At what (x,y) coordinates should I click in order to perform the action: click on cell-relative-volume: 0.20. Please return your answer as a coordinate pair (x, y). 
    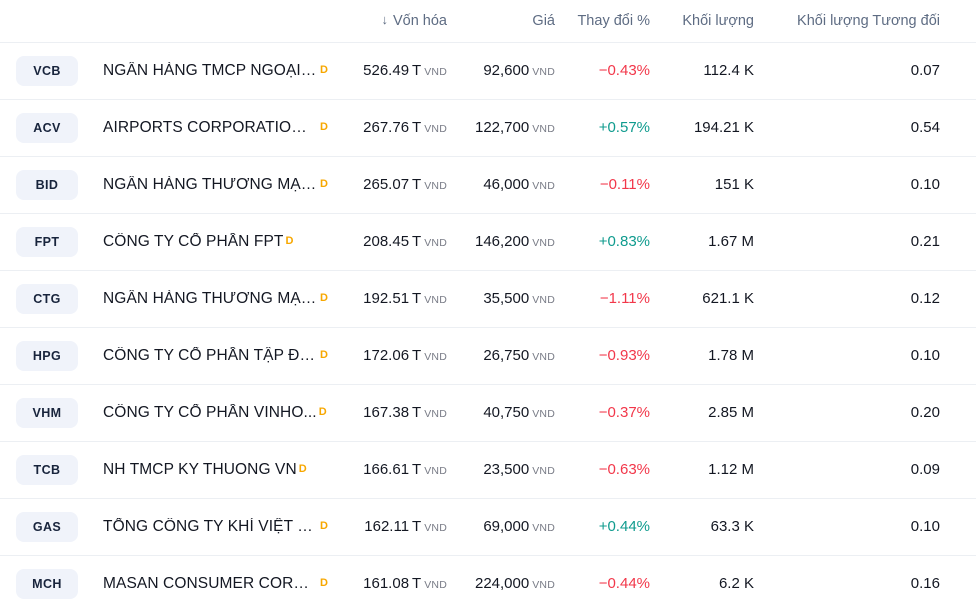
    Looking at the image, I should click on (869, 412).